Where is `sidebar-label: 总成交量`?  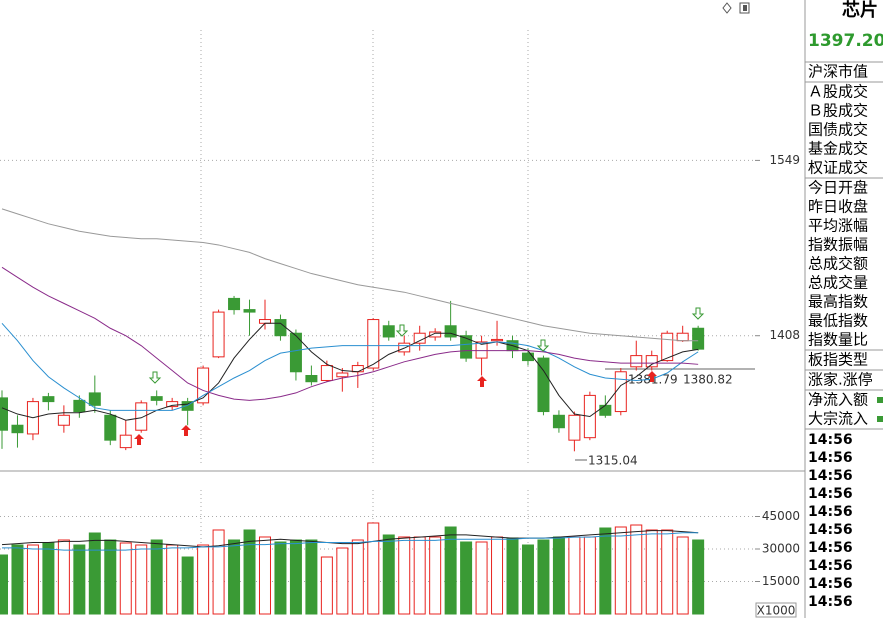 sidebar-label: 总成交量 is located at coordinates (838, 283).